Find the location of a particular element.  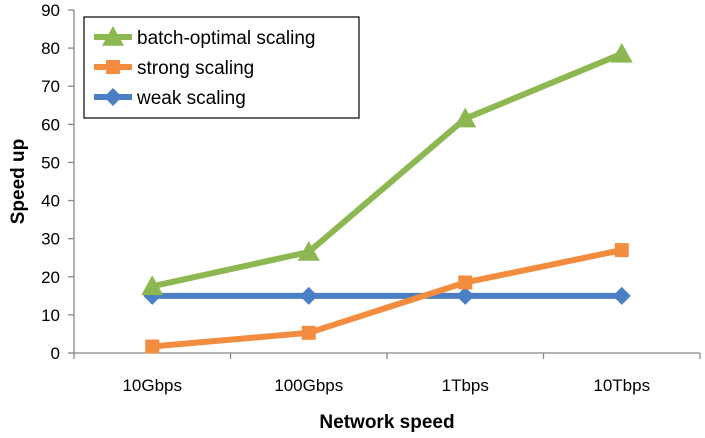

x-axis-title: Network speed is located at coordinates (386, 422).